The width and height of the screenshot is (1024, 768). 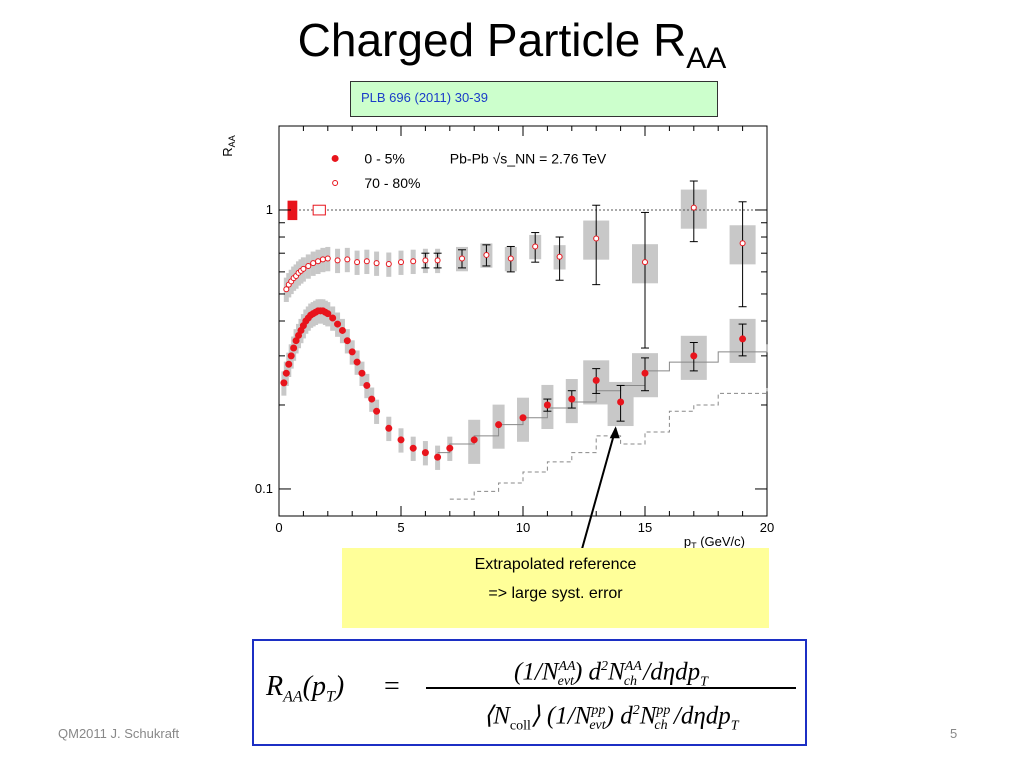 I want to click on footer-author: QM2011 J. Schukraft, so click(x=119, y=733).